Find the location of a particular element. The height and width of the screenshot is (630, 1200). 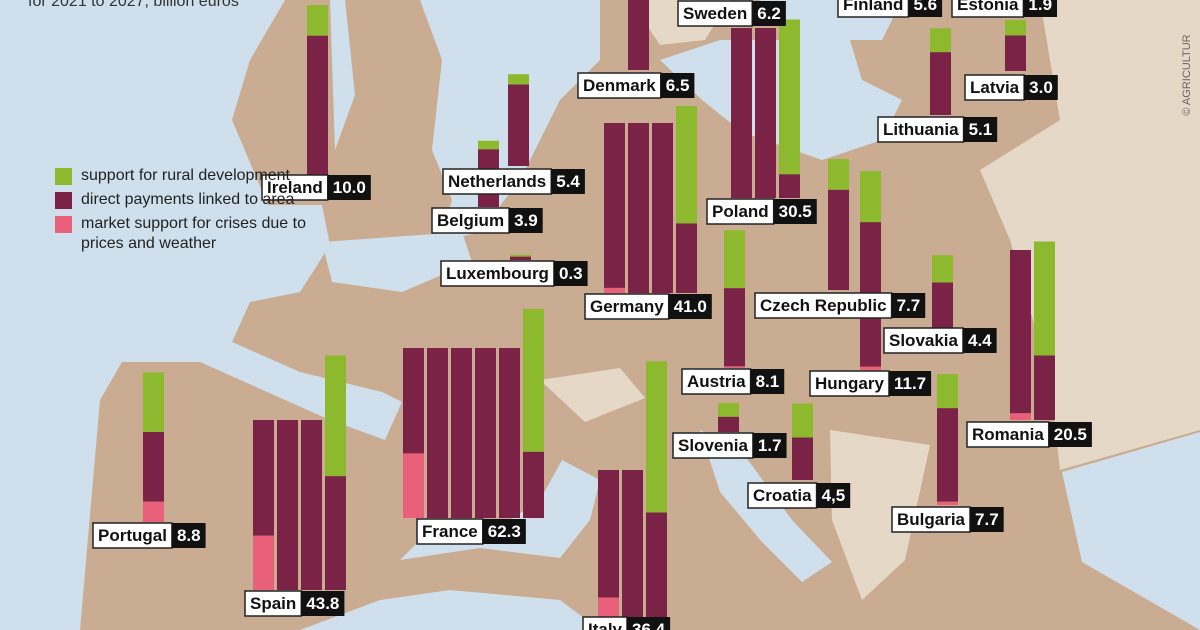

country-label: Portugal 8.8 is located at coordinates (149, 535).